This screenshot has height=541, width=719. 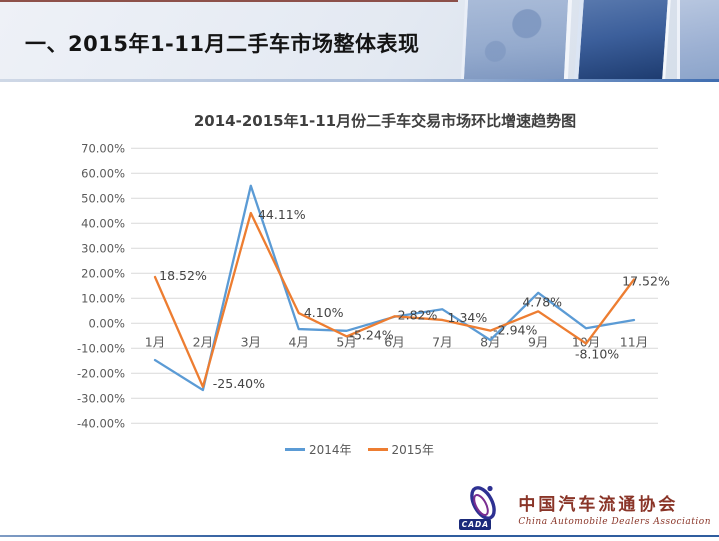 What do you see at coordinates (542, 301) in the screenshot?
I see `svg-text: 4.78%` at bounding box center [542, 301].